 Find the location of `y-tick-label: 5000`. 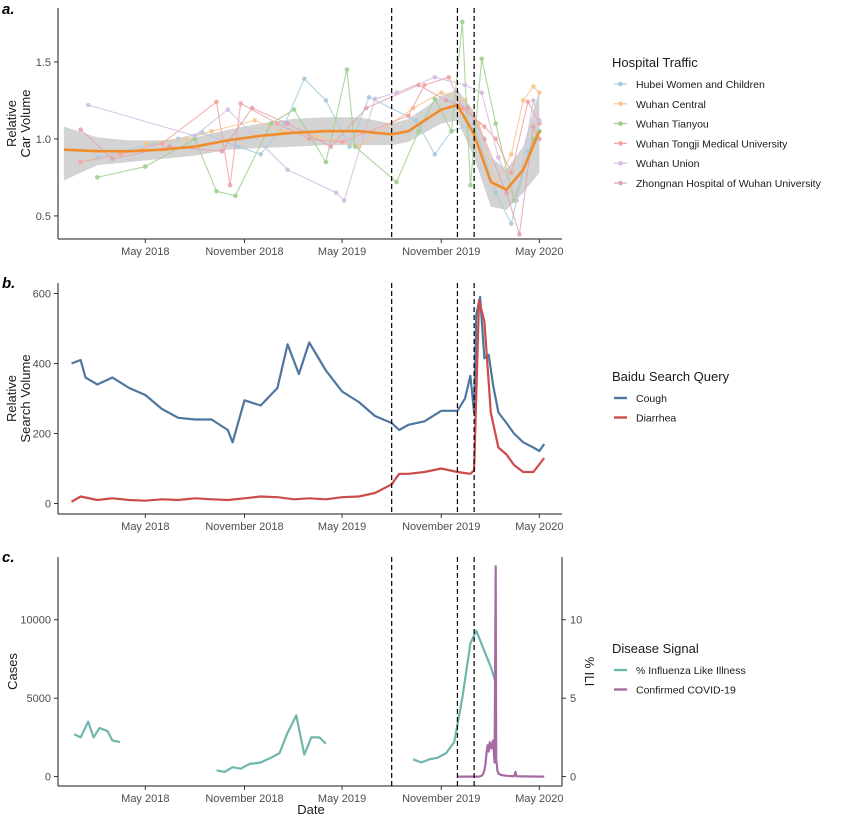

y-tick-label: 5000 is located at coordinates (39, 699).